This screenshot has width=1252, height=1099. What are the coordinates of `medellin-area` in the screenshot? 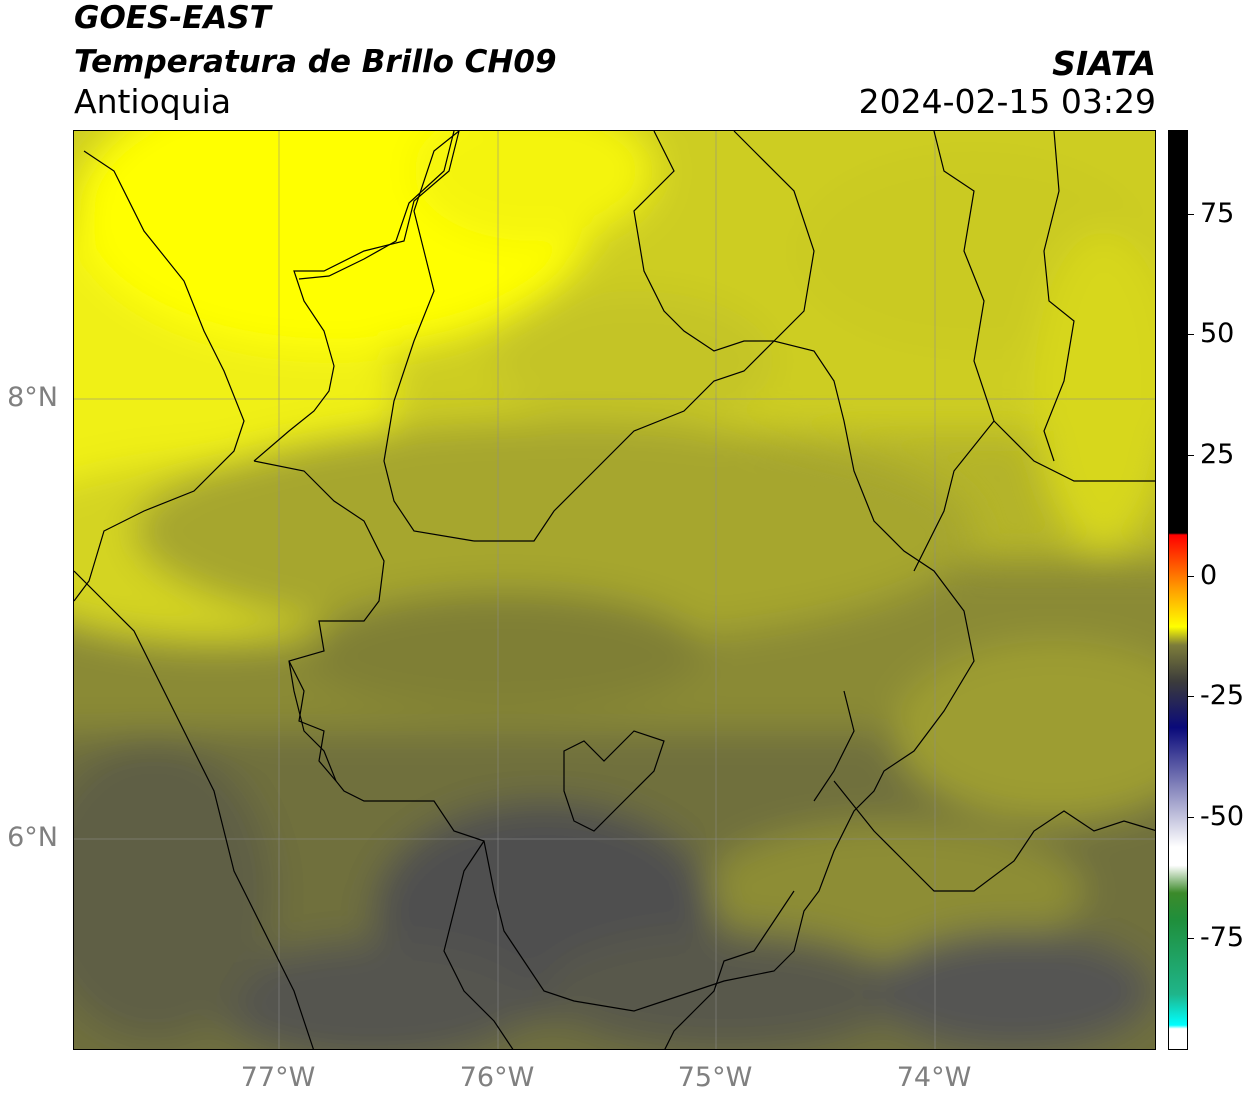 It's located at (614, 781).